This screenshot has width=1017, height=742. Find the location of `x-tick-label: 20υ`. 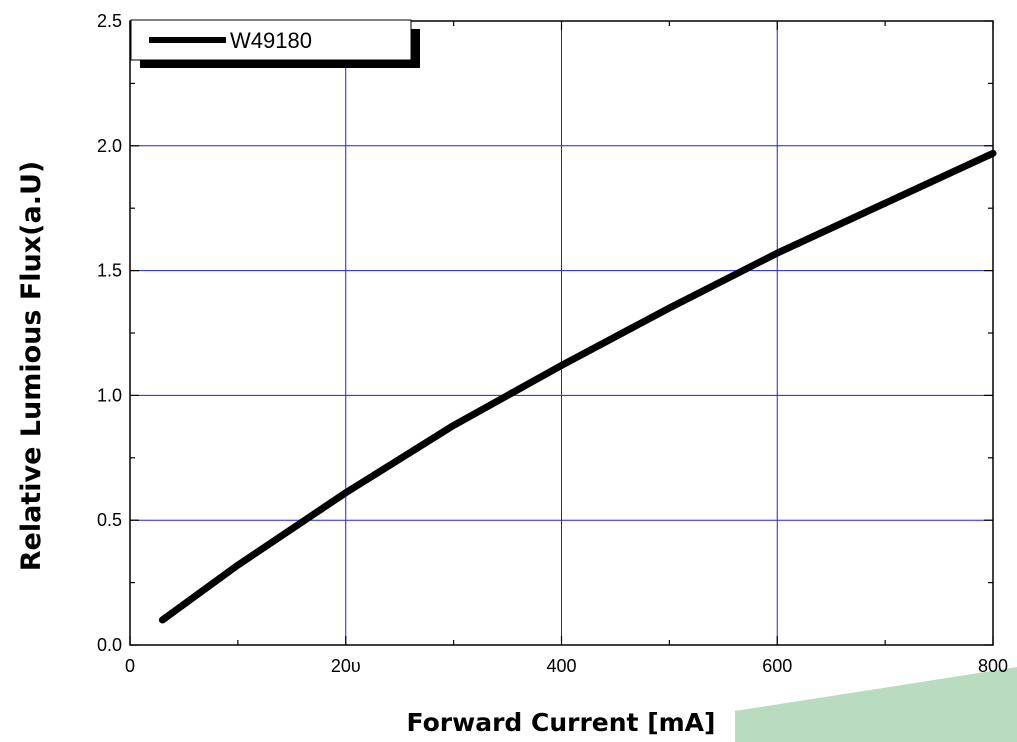

x-tick-label: 20υ is located at coordinates (346, 666).